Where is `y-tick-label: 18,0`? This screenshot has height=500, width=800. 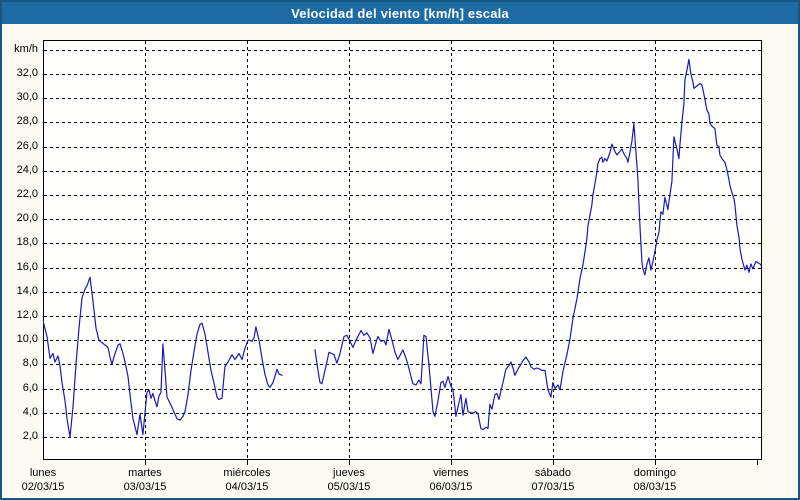 y-tick-label: 18,0 is located at coordinates (27, 242).